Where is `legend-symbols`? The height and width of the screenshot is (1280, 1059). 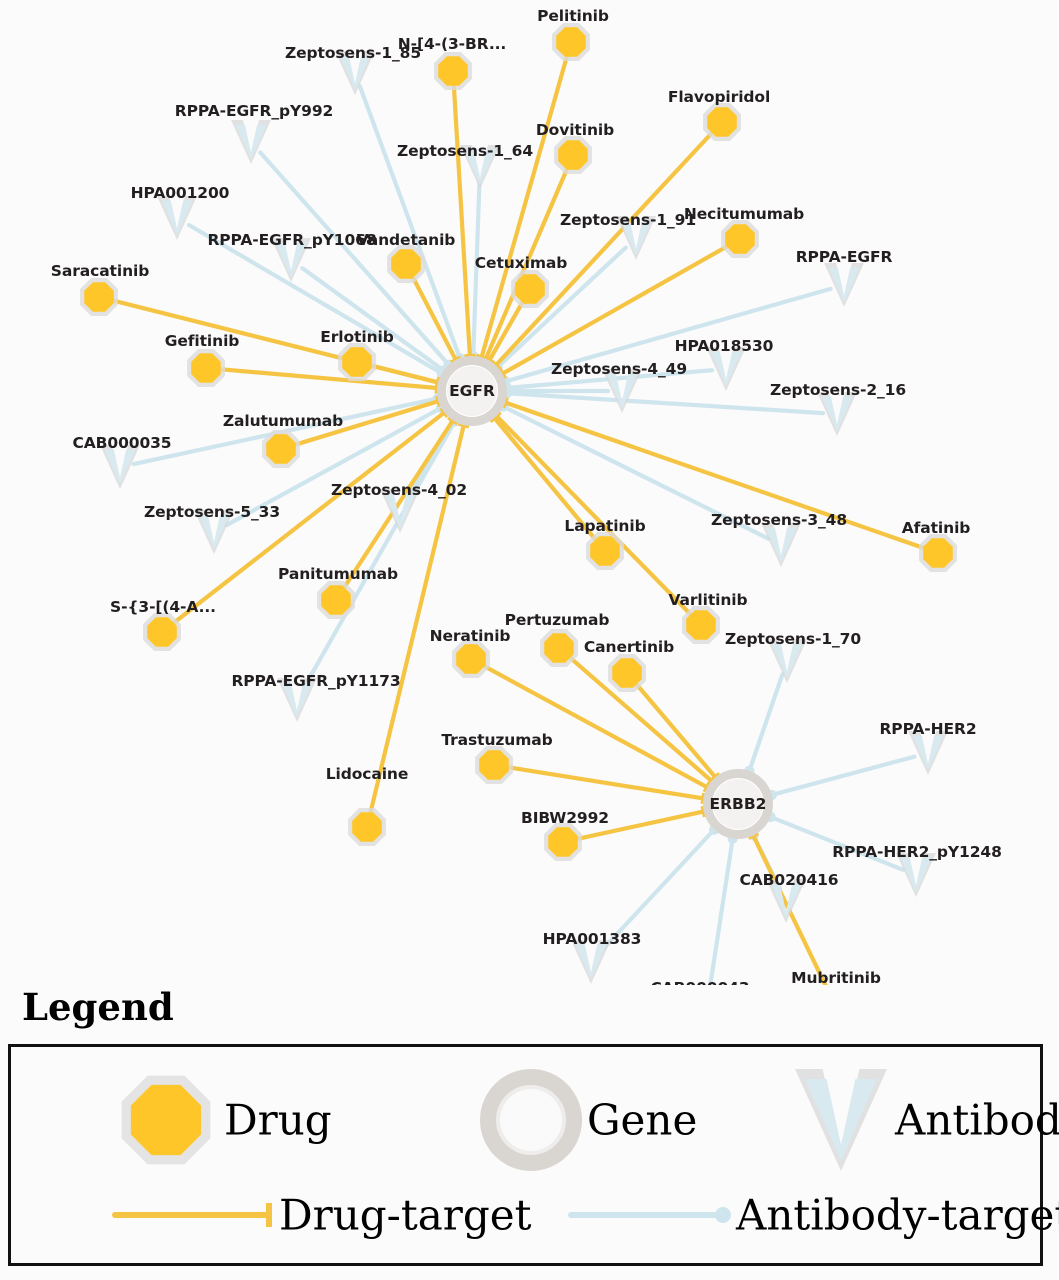
legend-symbols is located at coordinates (499, 1148).